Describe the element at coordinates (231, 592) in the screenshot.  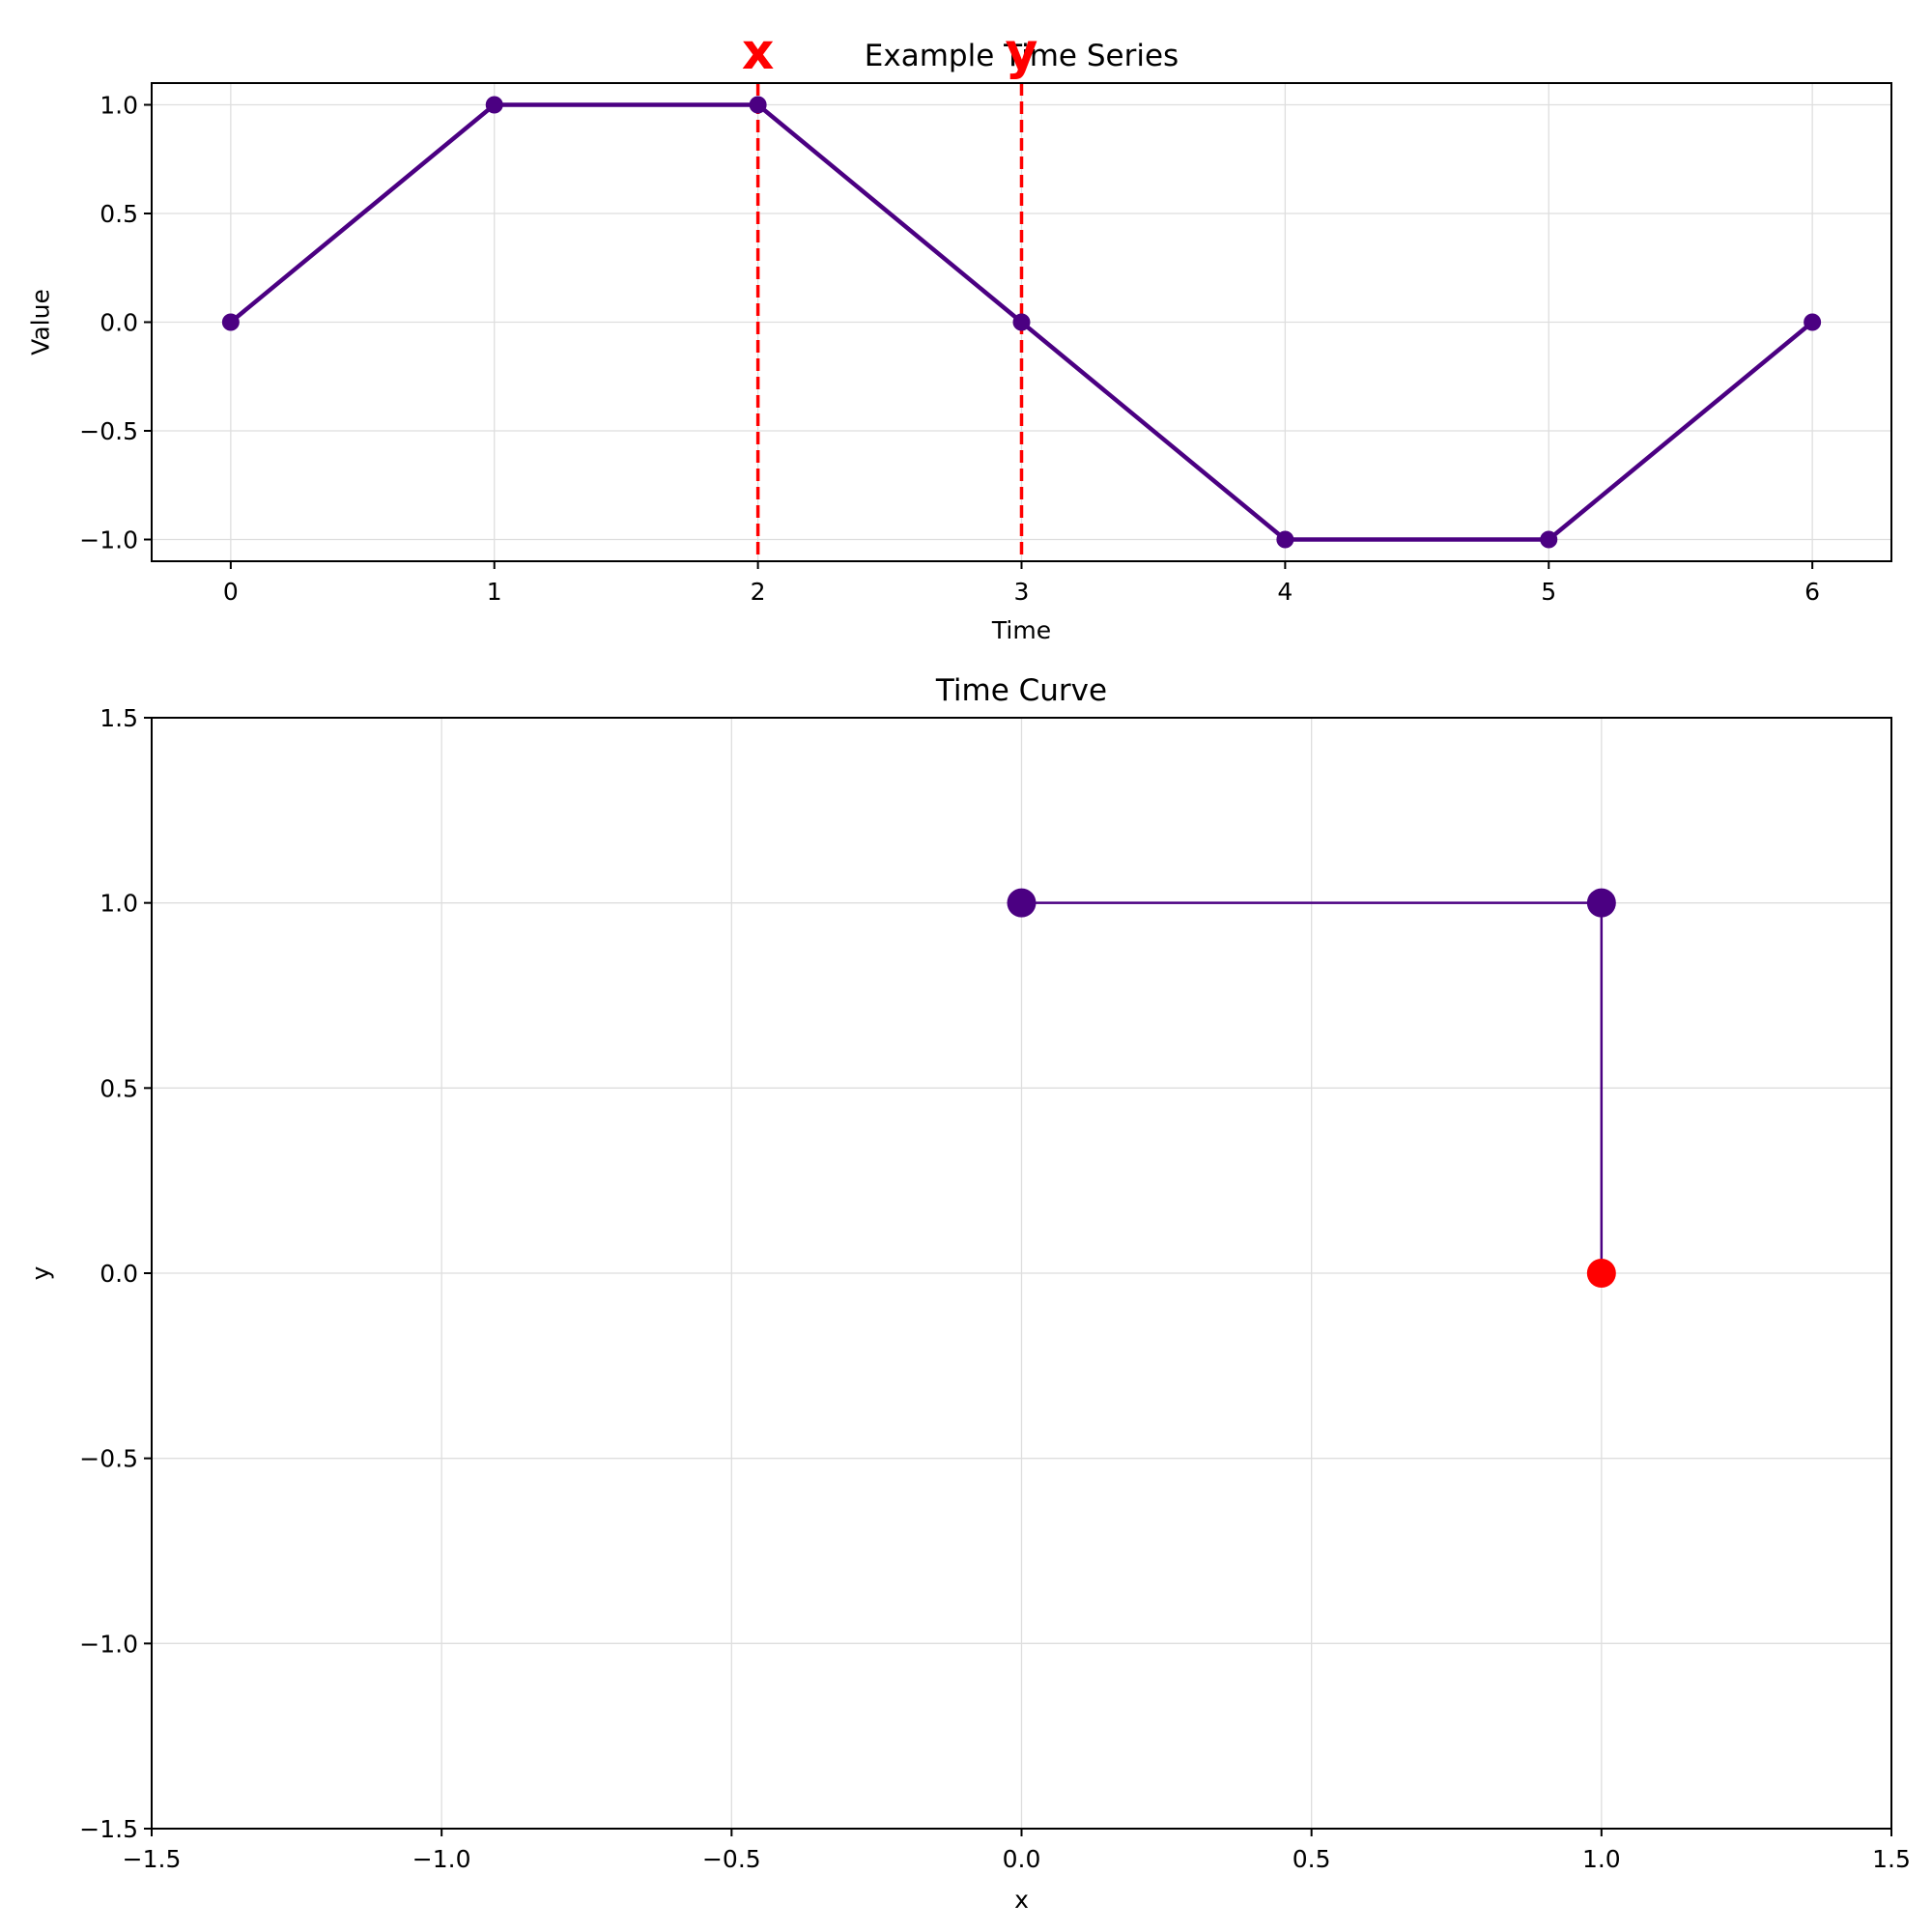
I see `x-tick-label: 0` at that location.